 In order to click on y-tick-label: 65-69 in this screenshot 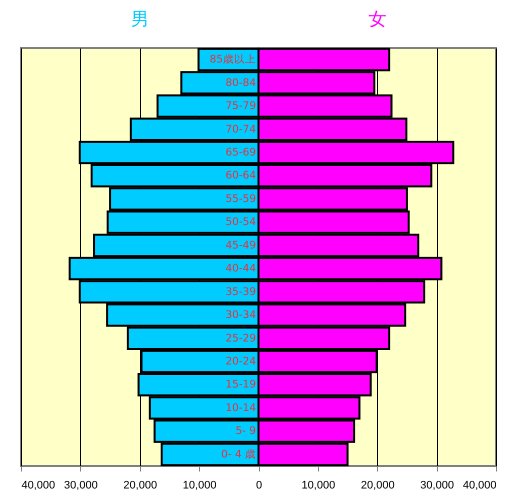, I will do `click(240, 152)`.